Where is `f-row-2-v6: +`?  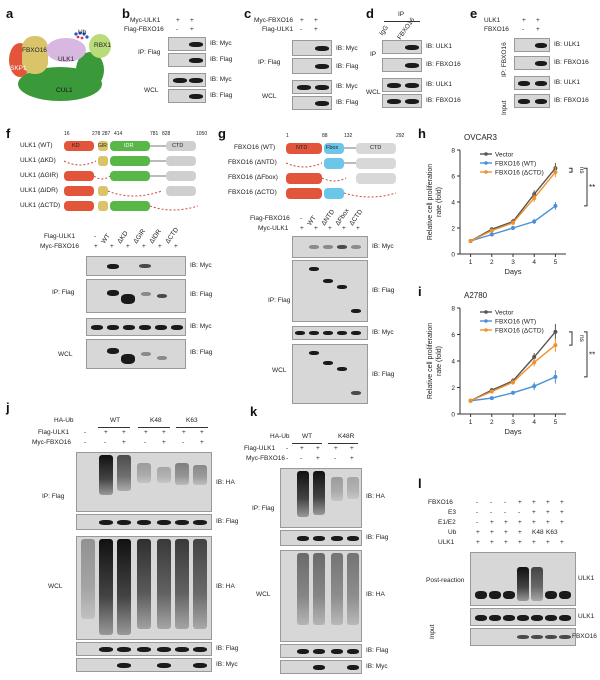
f-row-2-v6: + is located at coordinates (176, 246).